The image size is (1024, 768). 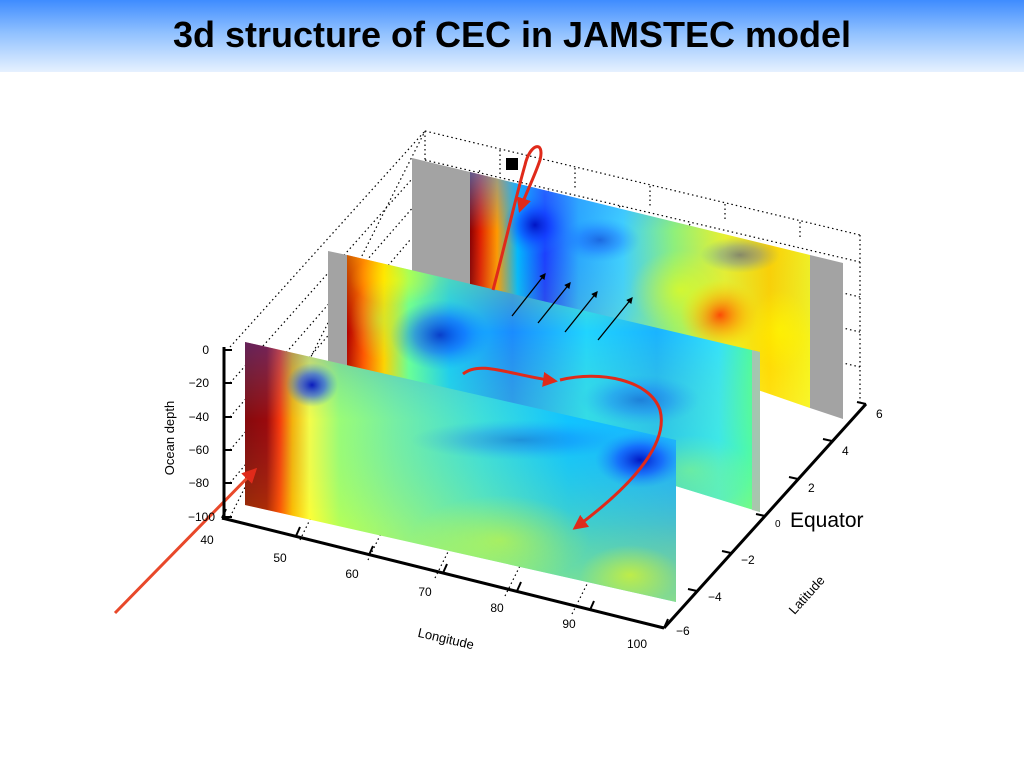 I want to click on x-tick-label: 100, so click(x=637, y=644).